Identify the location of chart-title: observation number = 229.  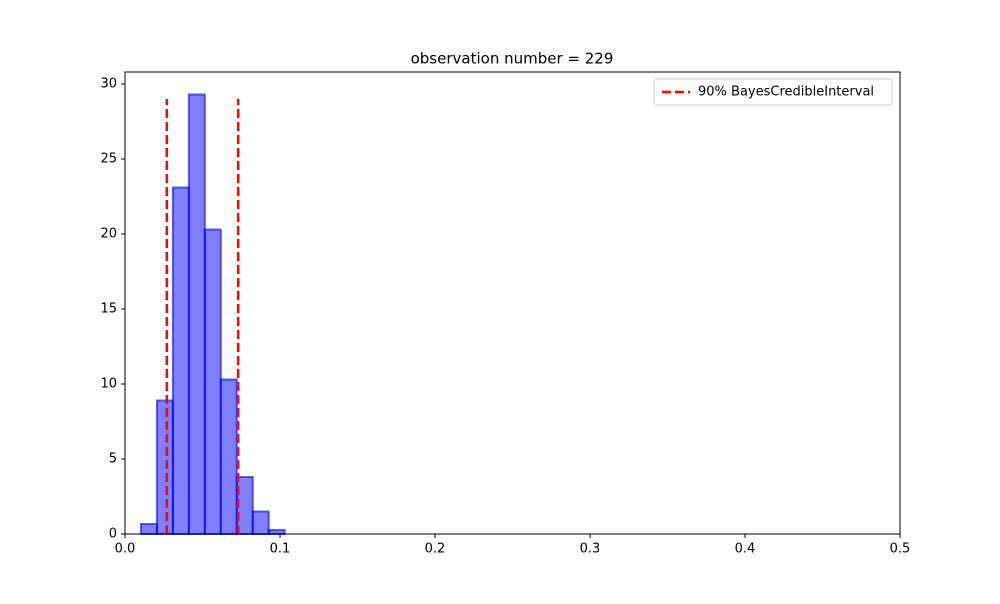
(512, 59).